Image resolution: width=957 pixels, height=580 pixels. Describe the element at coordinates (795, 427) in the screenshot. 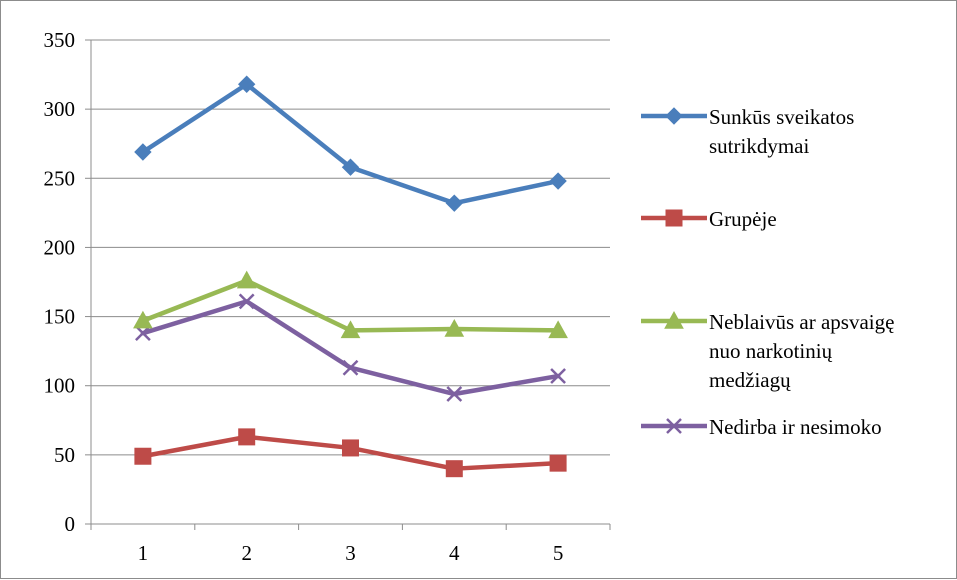

I see `legend-label: Nedirba ir nesimoko` at that location.